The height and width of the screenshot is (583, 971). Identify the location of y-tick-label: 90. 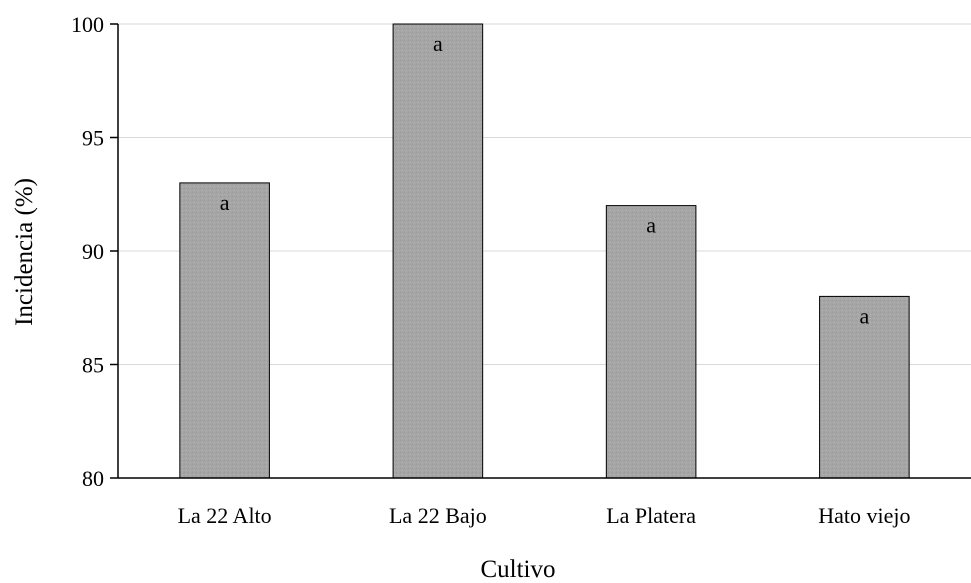
(93, 251).